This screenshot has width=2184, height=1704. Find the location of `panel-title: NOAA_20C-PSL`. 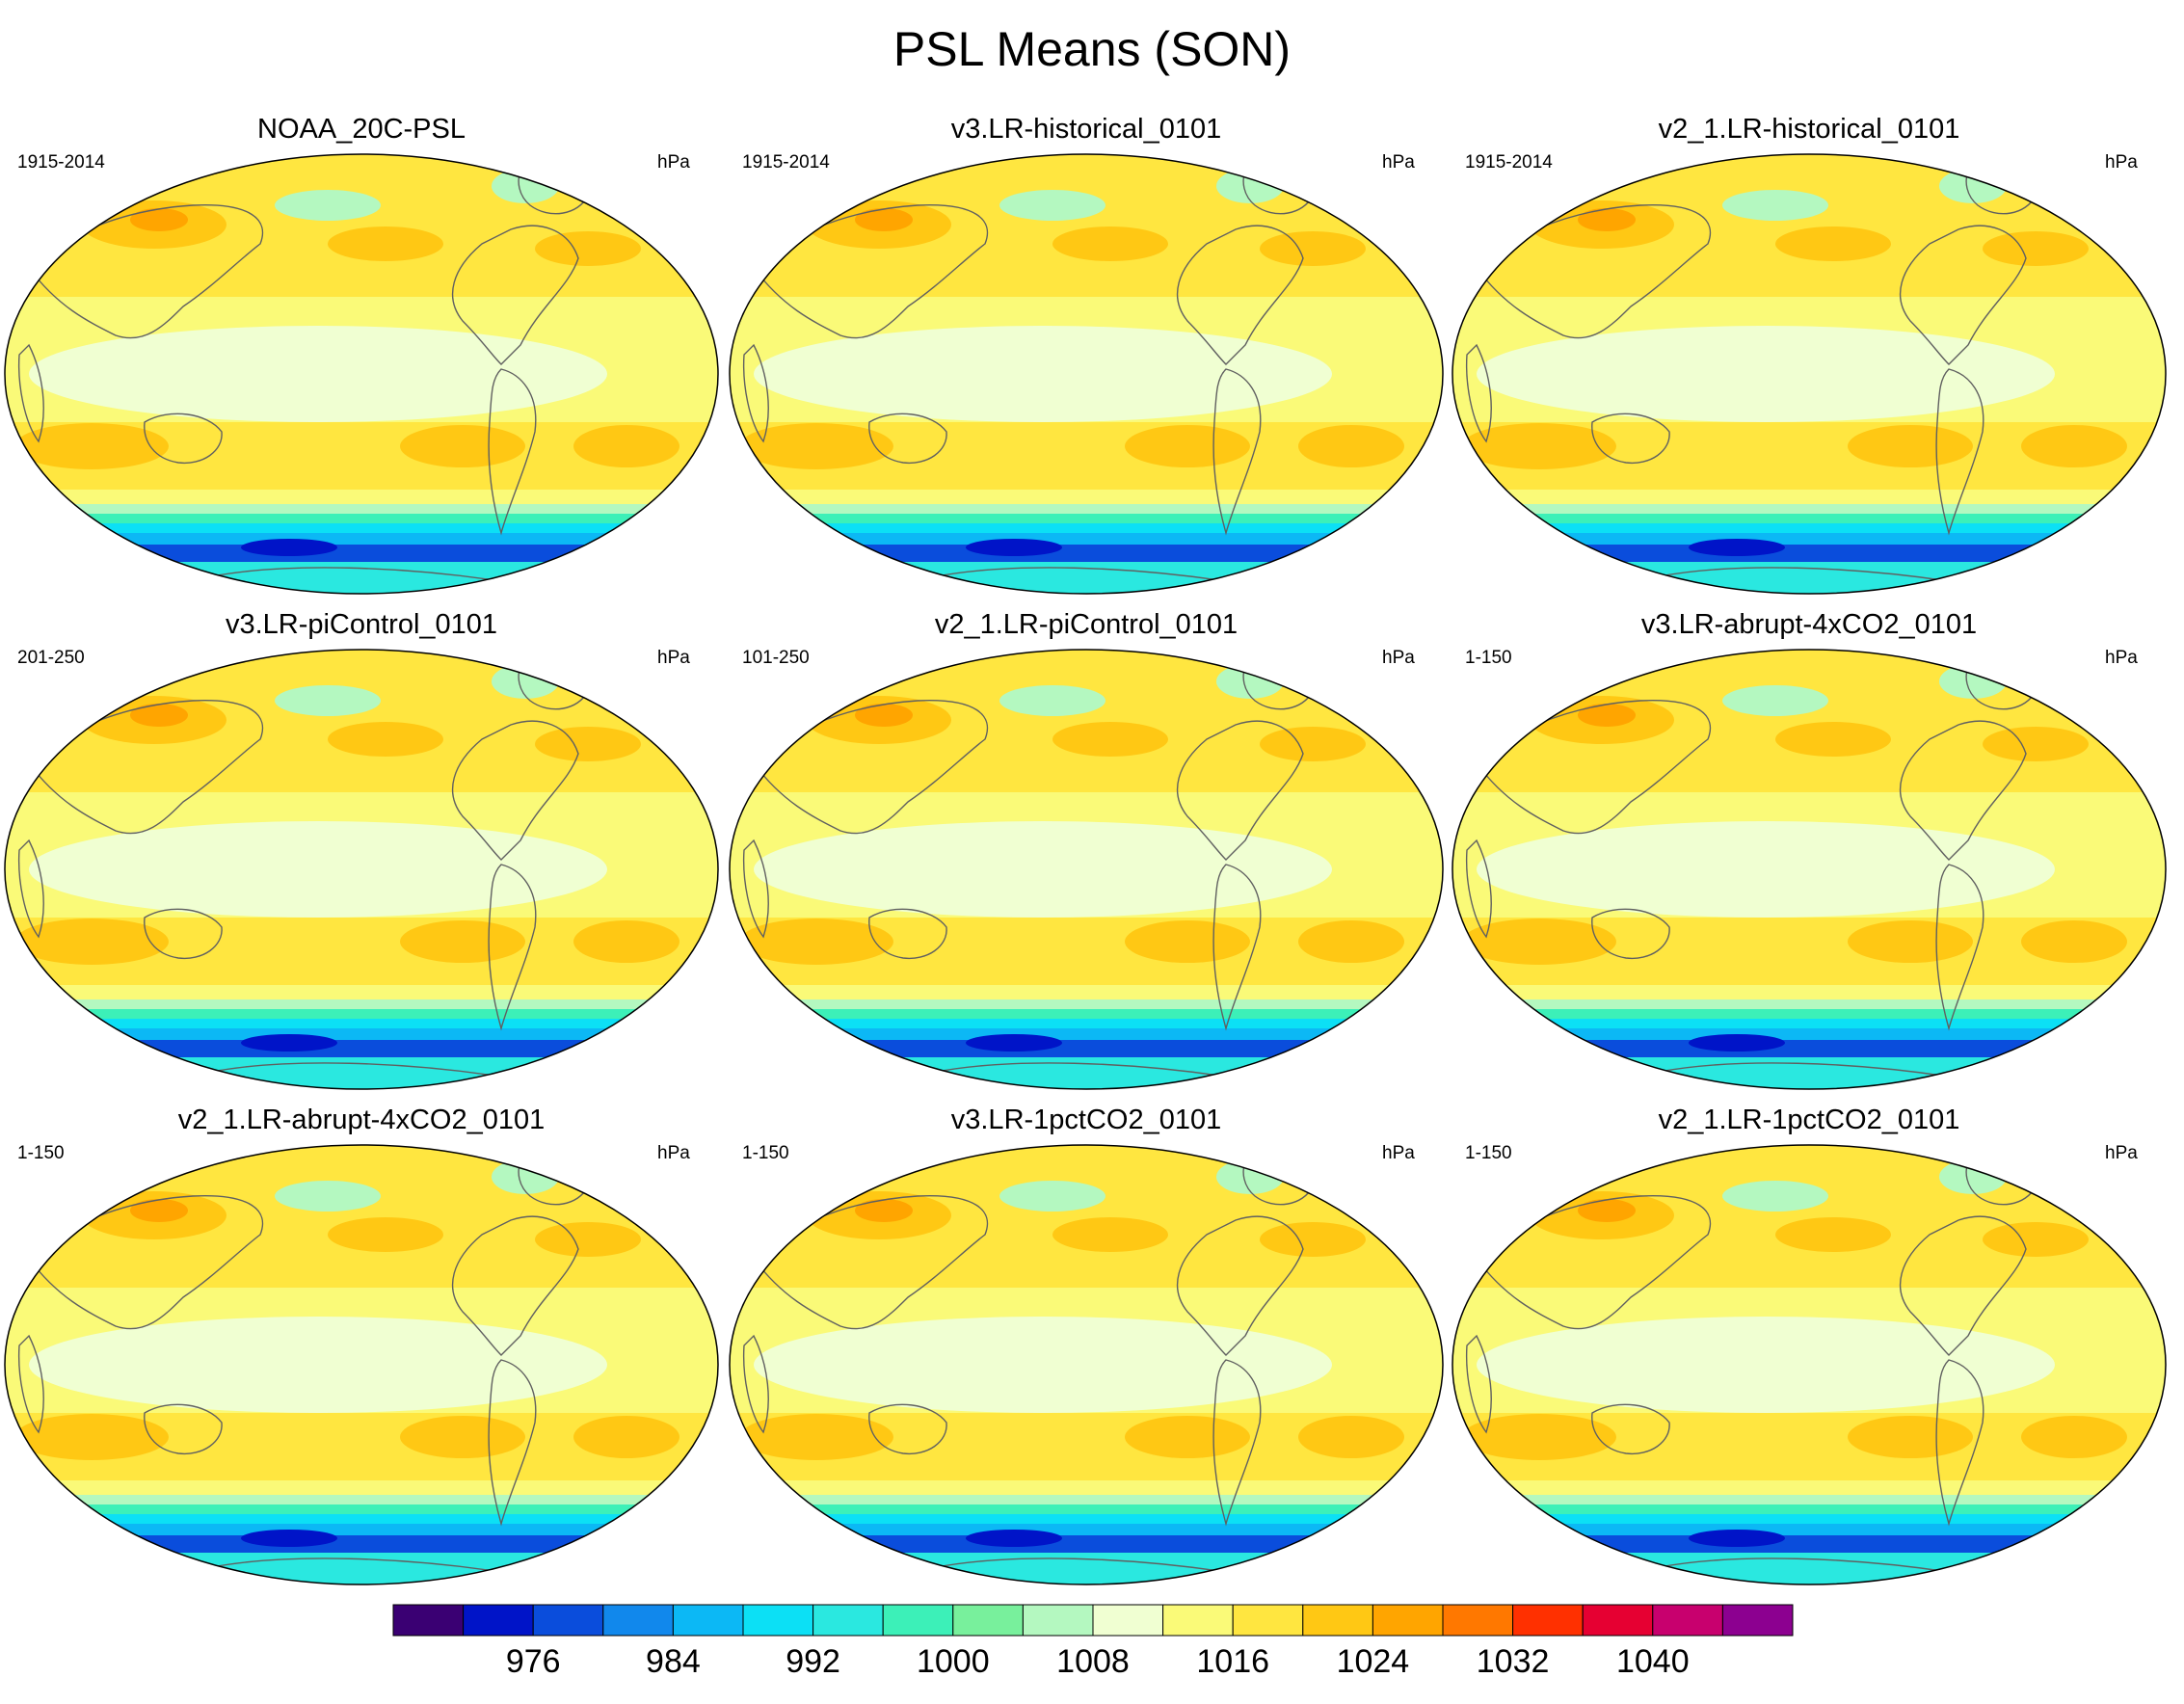

panel-title: NOAA_20C-PSL is located at coordinates (361, 130).